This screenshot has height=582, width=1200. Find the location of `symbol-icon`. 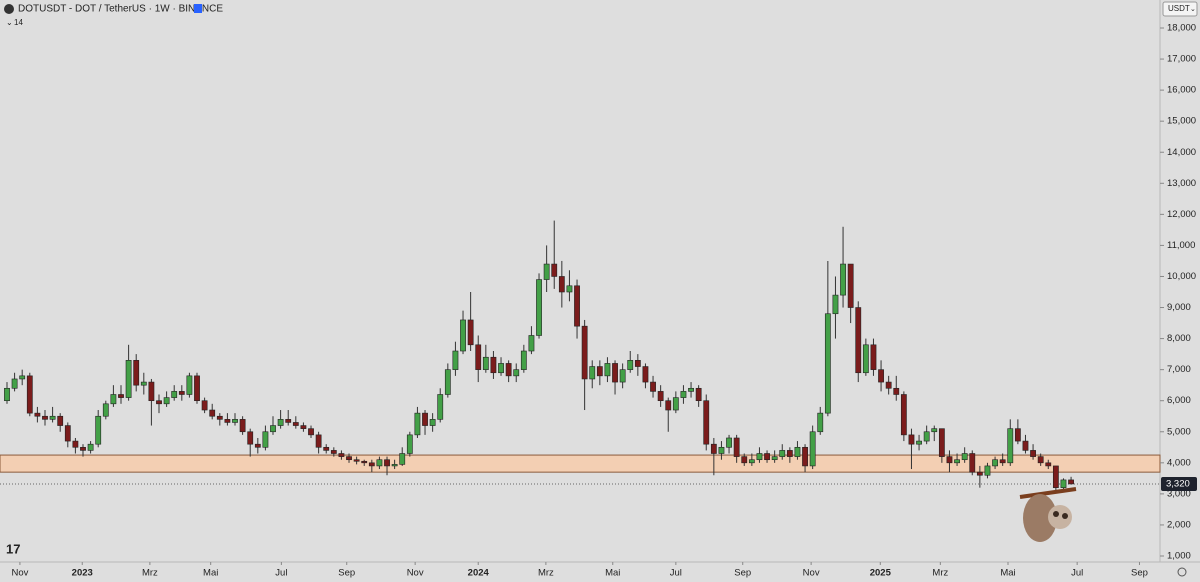

symbol-icon is located at coordinates (9, 9).